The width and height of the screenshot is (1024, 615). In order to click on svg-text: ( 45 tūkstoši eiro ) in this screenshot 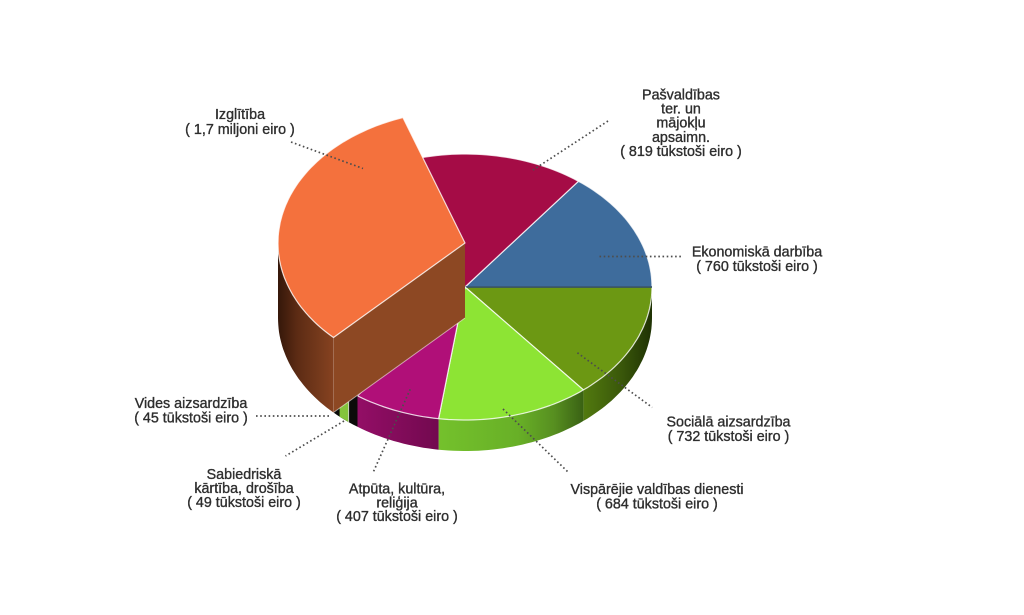, I will do `click(191, 418)`.